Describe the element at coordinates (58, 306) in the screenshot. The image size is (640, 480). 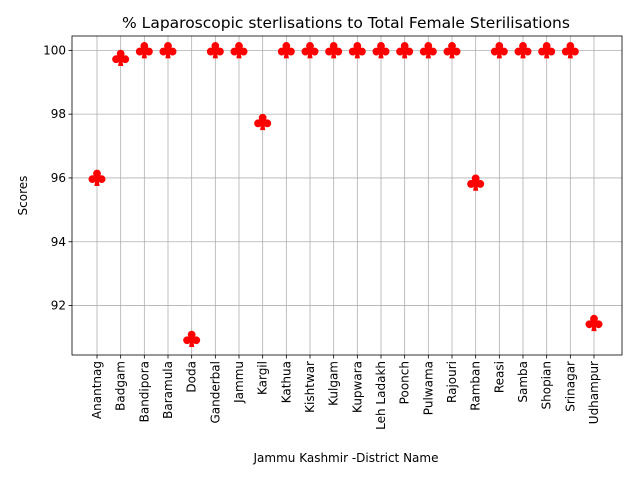
I see `y-tick-label-92: 92` at that location.